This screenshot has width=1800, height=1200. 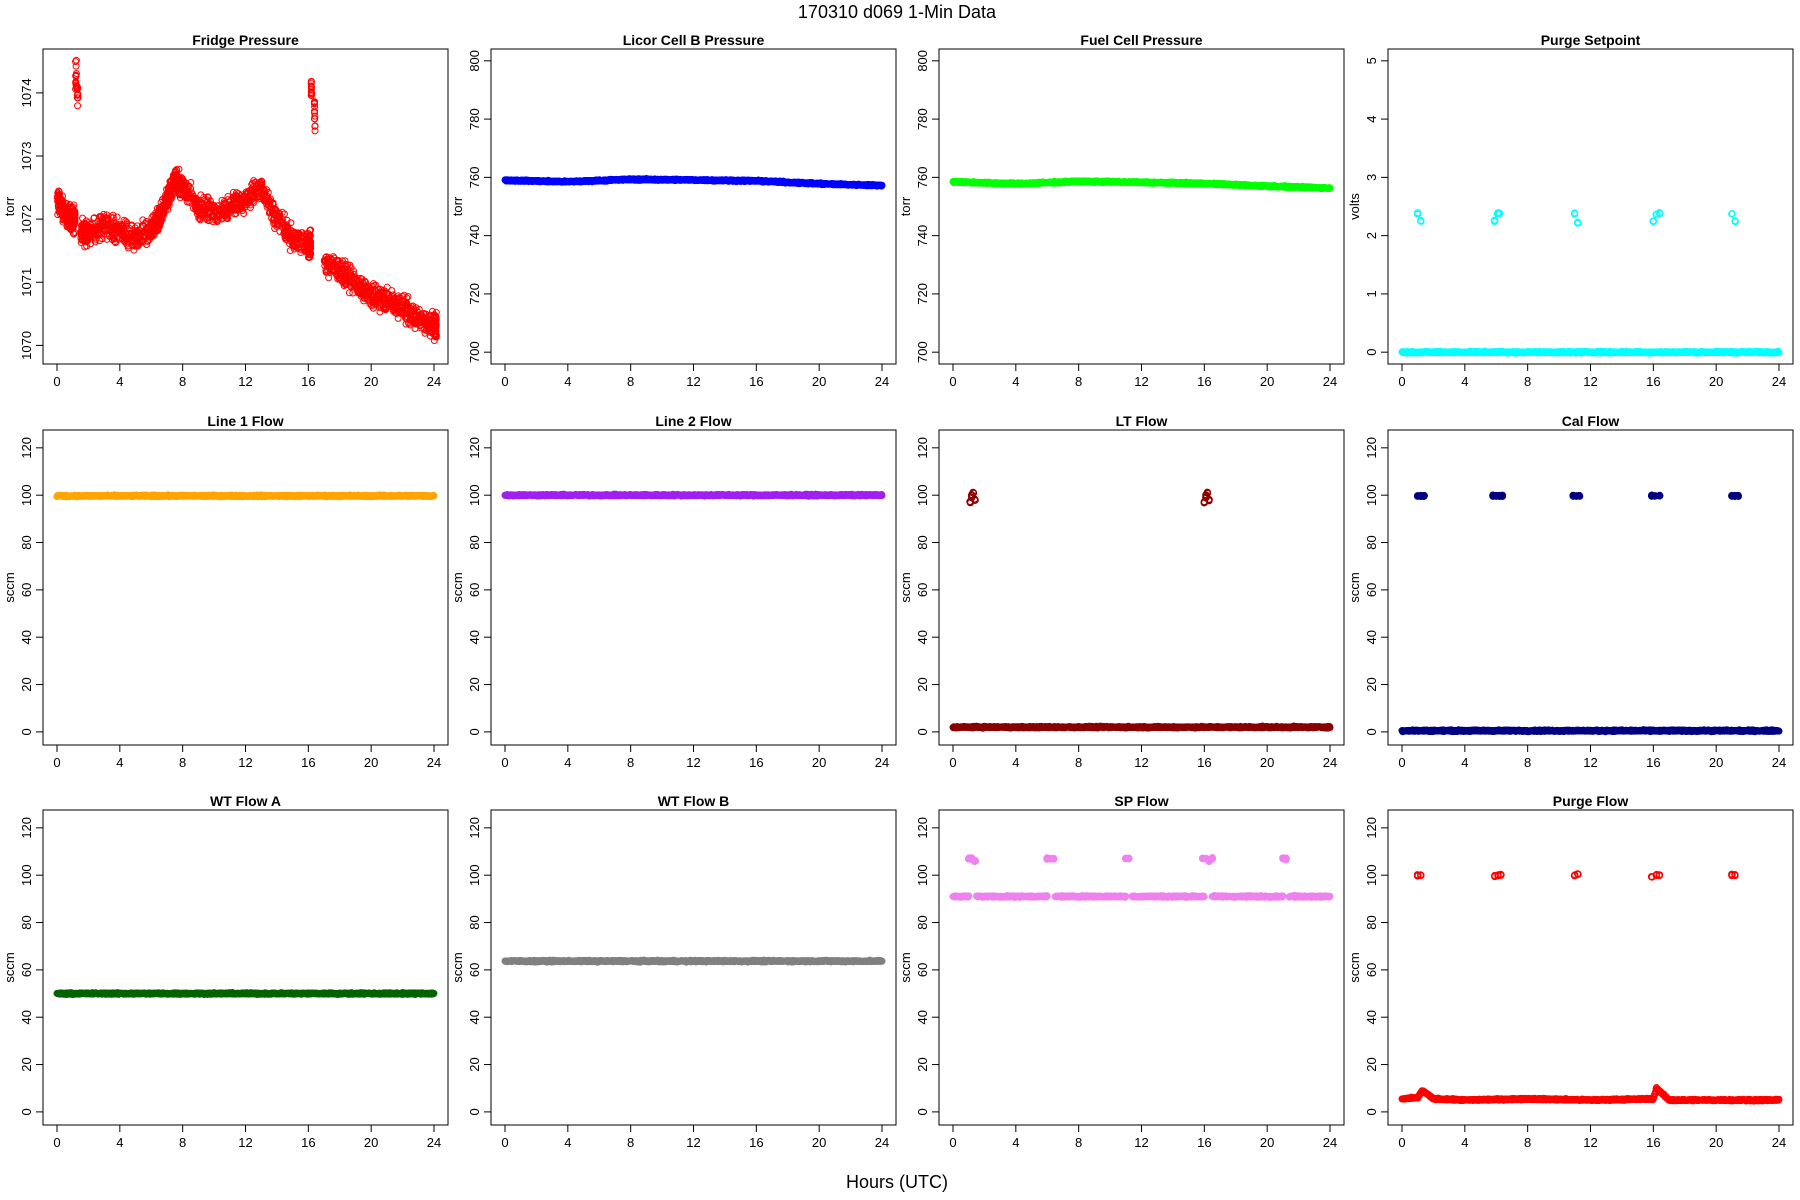 What do you see at coordinates (1371, 118) in the screenshot?
I see `y-tick-label: 4` at bounding box center [1371, 118].